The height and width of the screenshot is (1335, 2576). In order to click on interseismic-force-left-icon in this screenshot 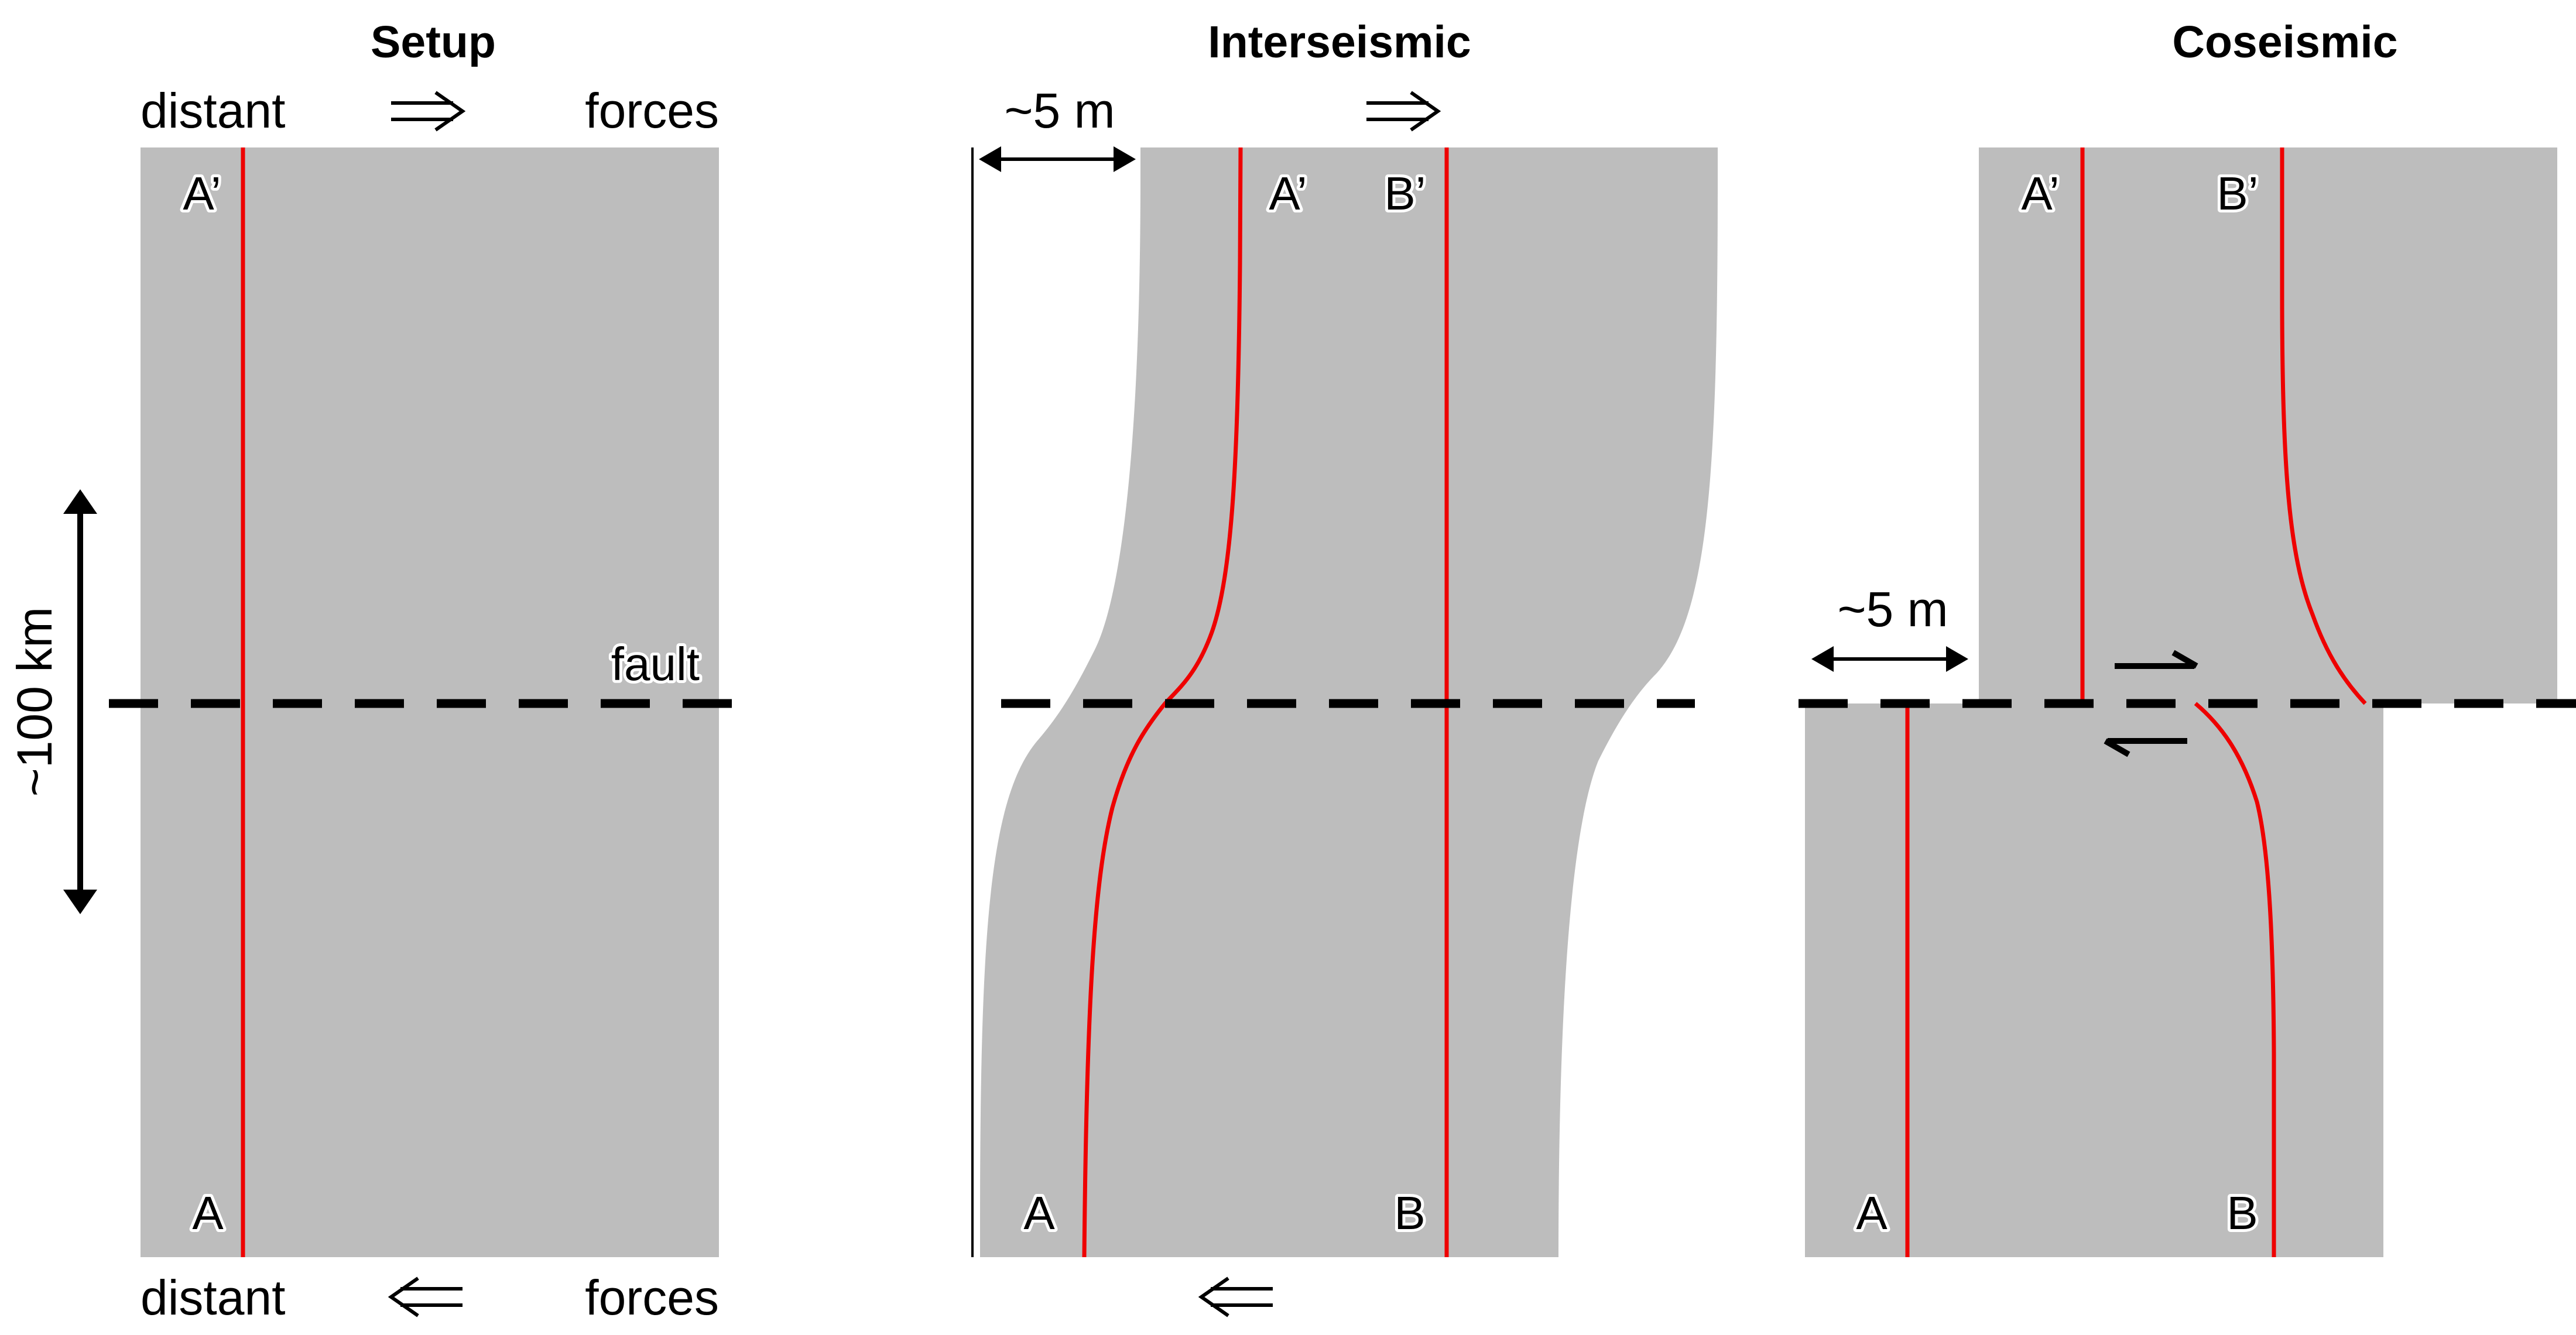, I will do `click(1235, 1296)`.